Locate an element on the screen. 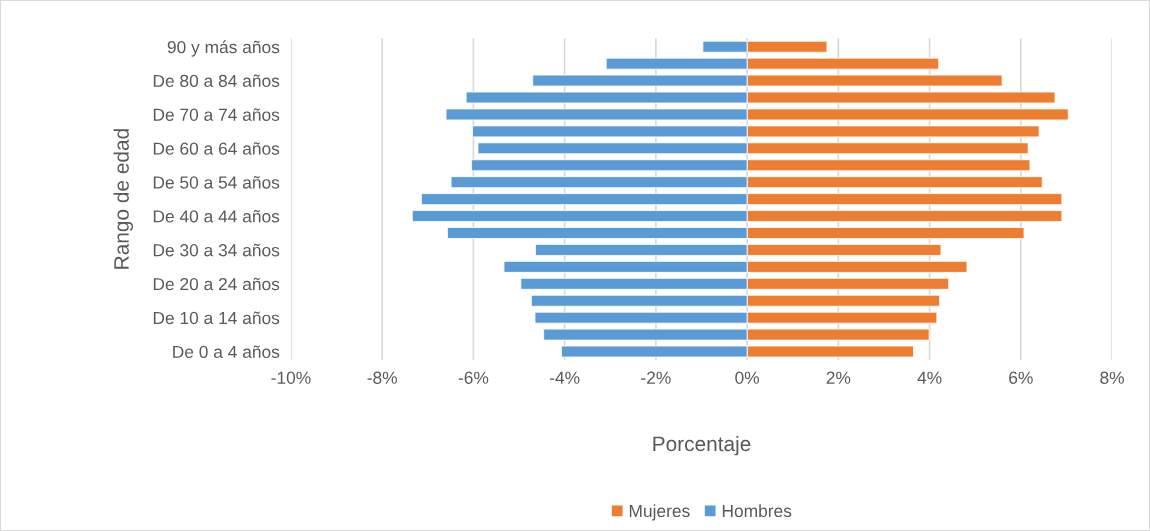  y-tick-label: De 50 a 54 años is located at coordinates (216, 182).